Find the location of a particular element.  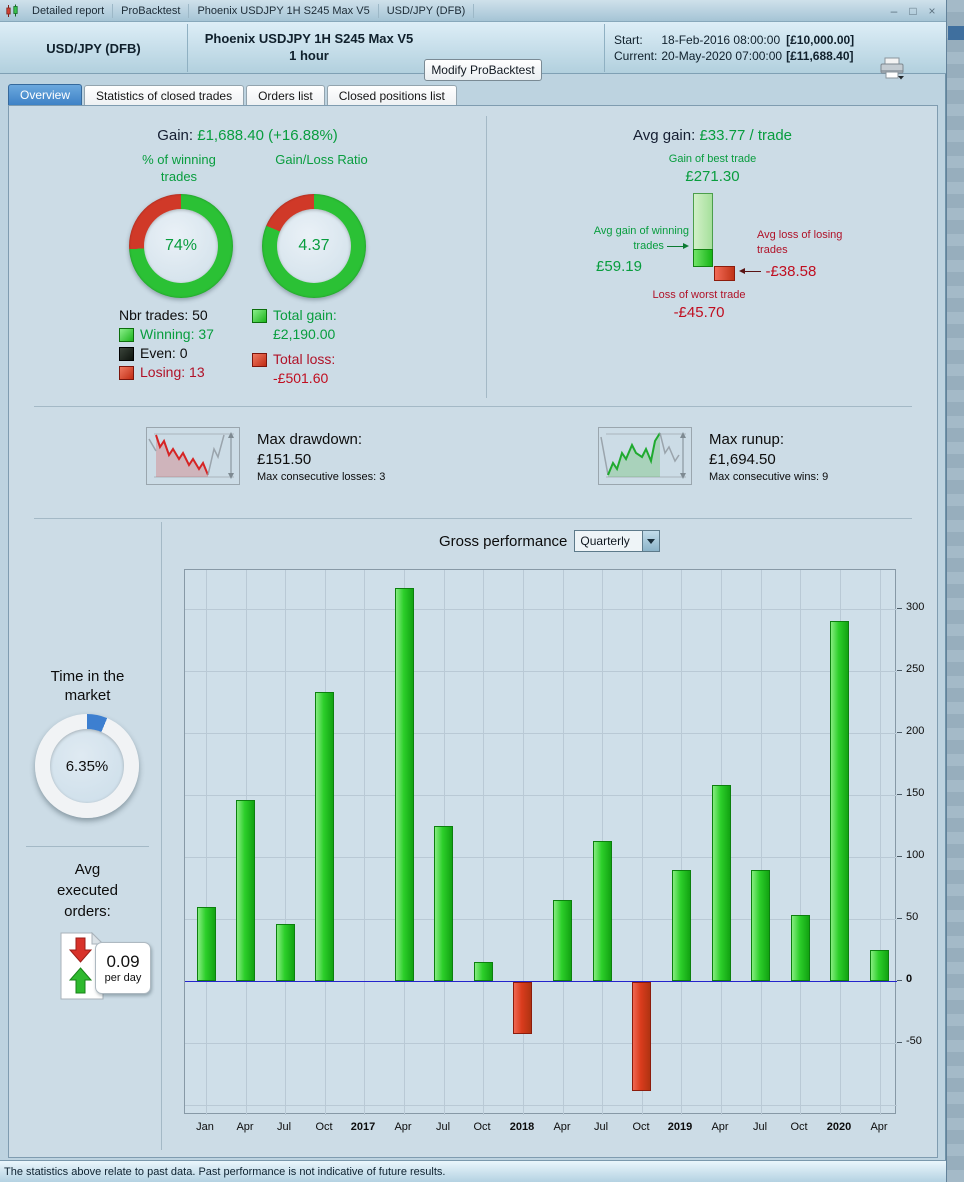

system-name: Phoenix USDJPY 1H S245 Max V5 1 hour is located at coordinates (309, 47).